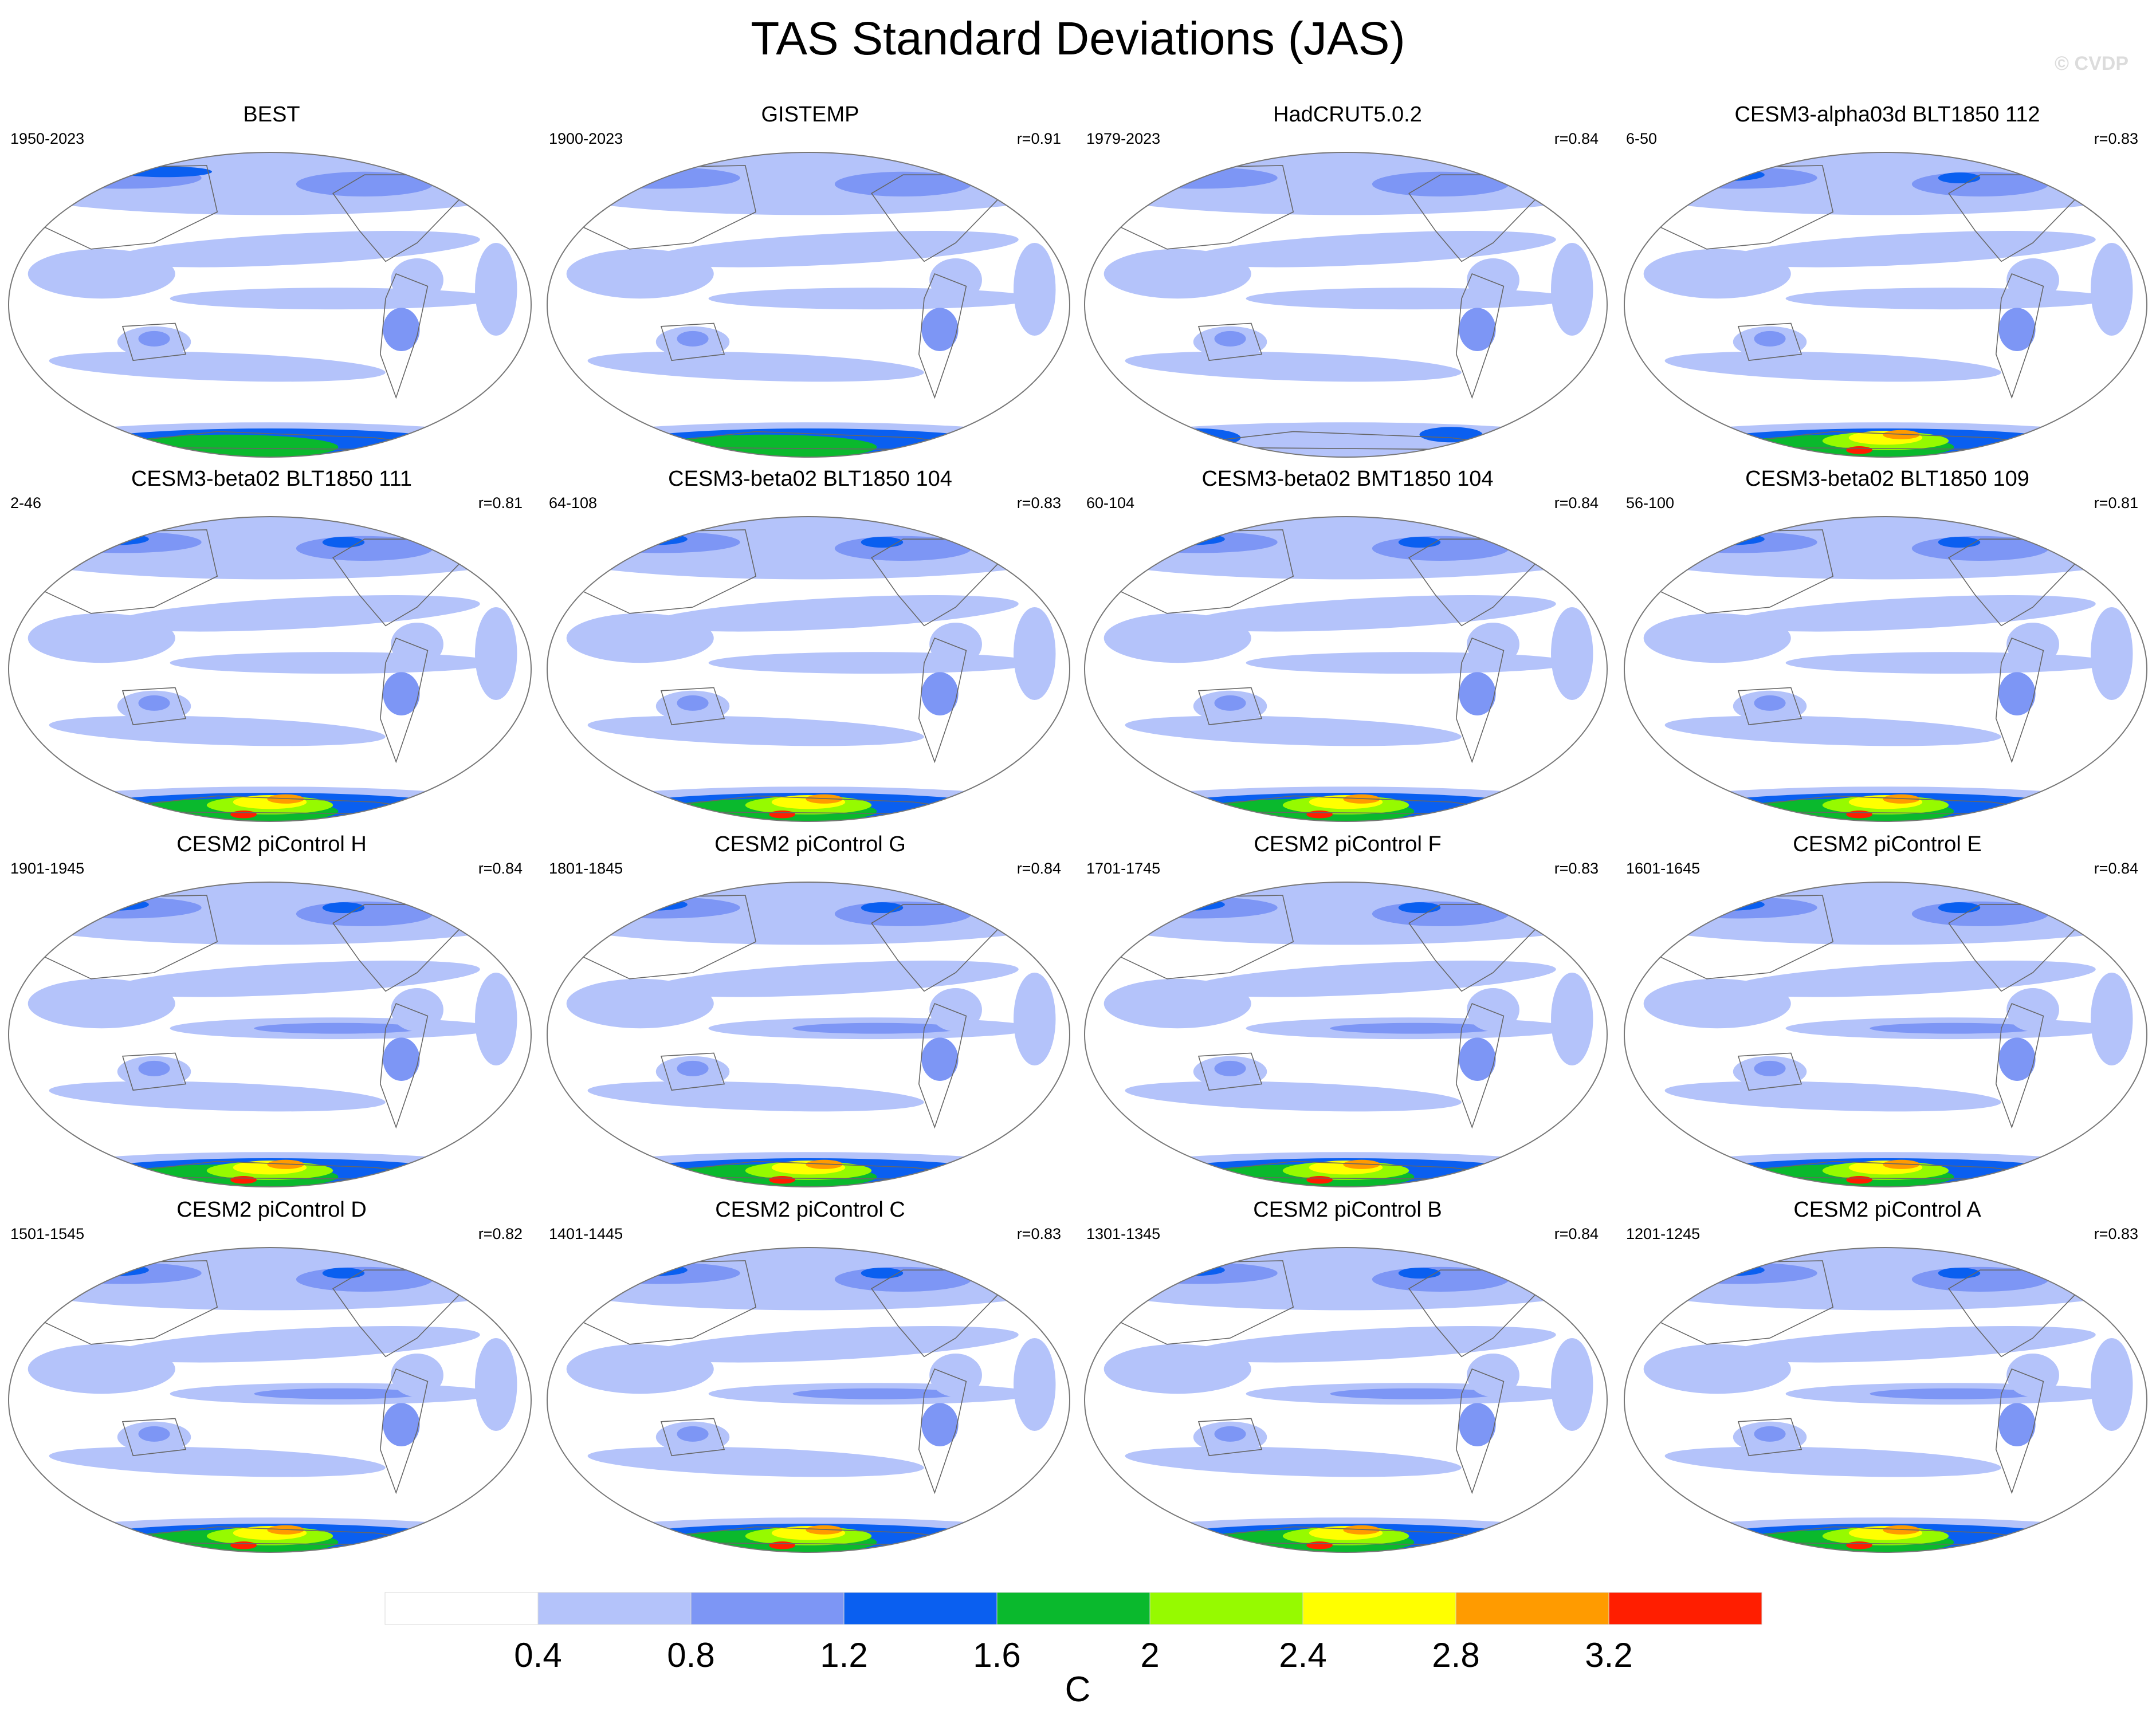 This screenshot has width=2156, height=1715. What do you see at coordinates (810, 479) in the screenshot?
I see `panel-title: CESM3-beta02 BLT1850 104` at bounding box center [810, 479].